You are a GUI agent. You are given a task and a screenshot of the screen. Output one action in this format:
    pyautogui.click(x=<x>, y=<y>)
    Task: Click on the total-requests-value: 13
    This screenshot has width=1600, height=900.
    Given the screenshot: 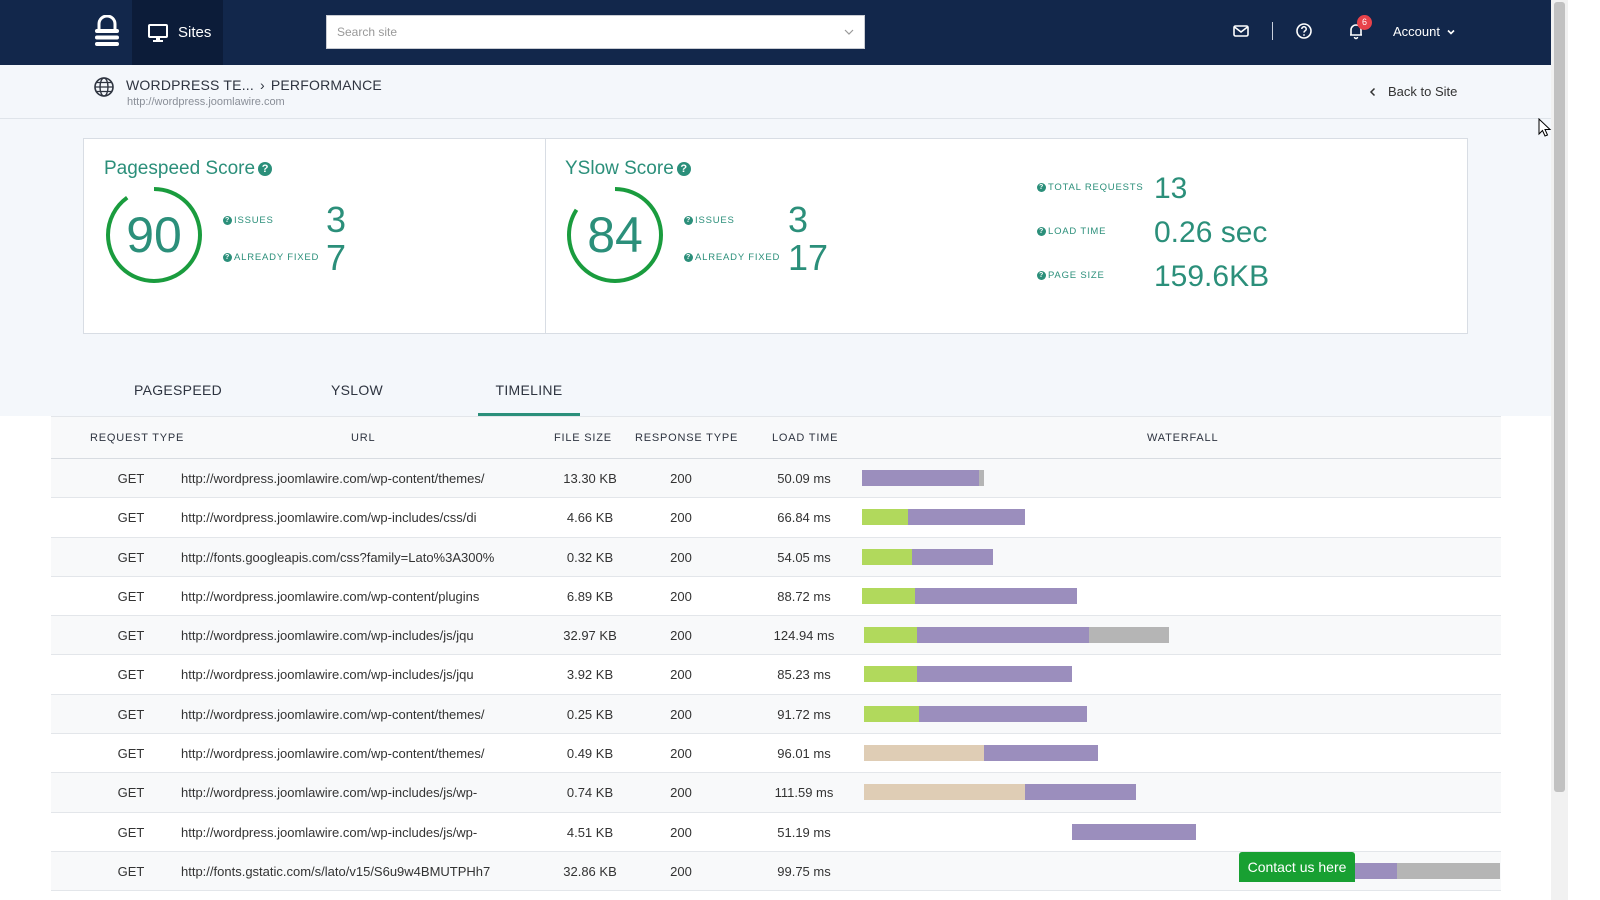 What is the action you would take?
    pyautogui.click(x=1171, y=188)
    